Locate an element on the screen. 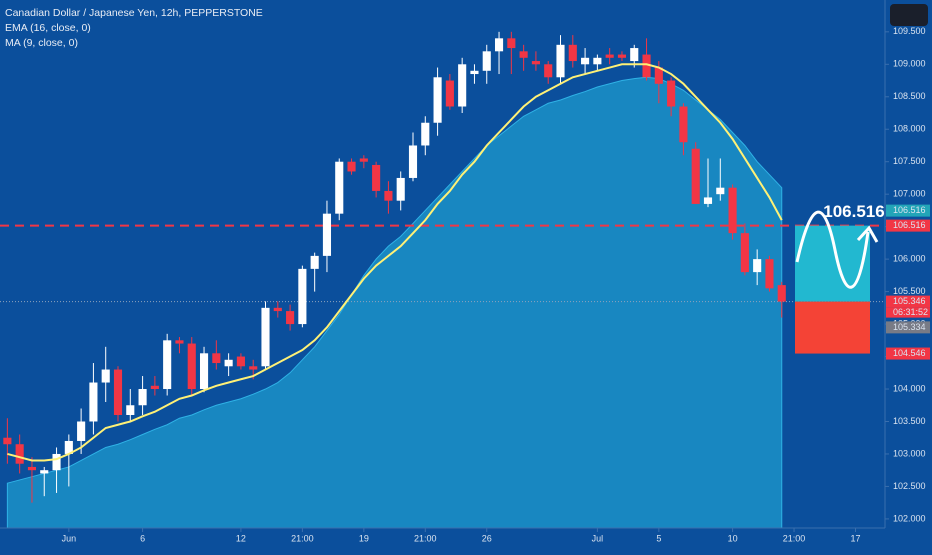 This screenshot has width=932, height=555. legend-ma: MA (9, close, 0) is located at coordinates (41, 43).